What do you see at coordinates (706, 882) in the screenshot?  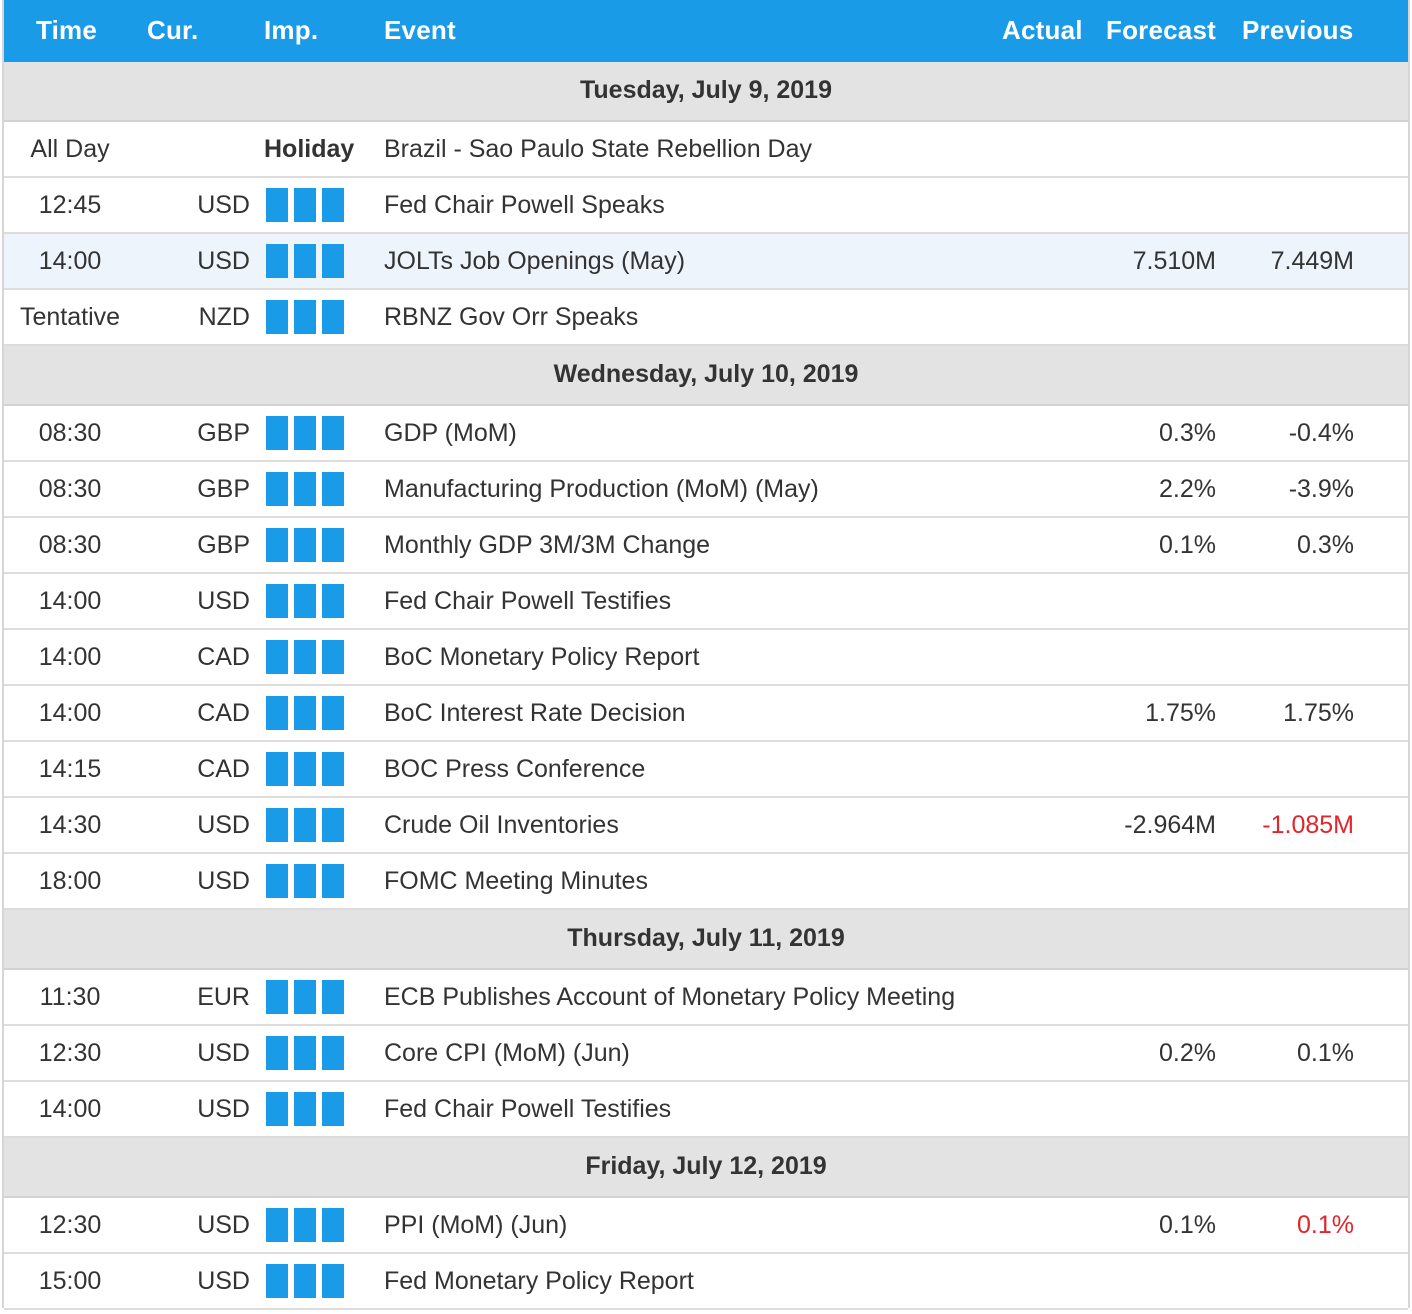 I see `table-row: 18:00 USD FOMC Meeting Minutes` at bounding box center [706, 882].